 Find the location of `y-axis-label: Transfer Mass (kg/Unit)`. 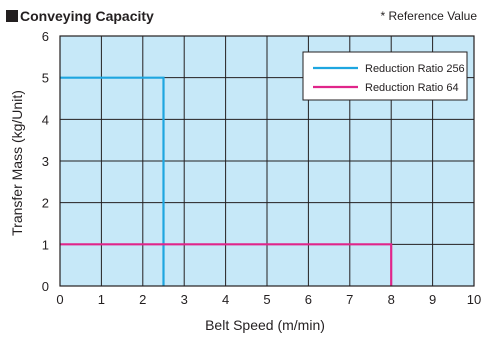

y-axis-label: Transfer Mass (kg/Unit) is located at coordinates (17, 163).